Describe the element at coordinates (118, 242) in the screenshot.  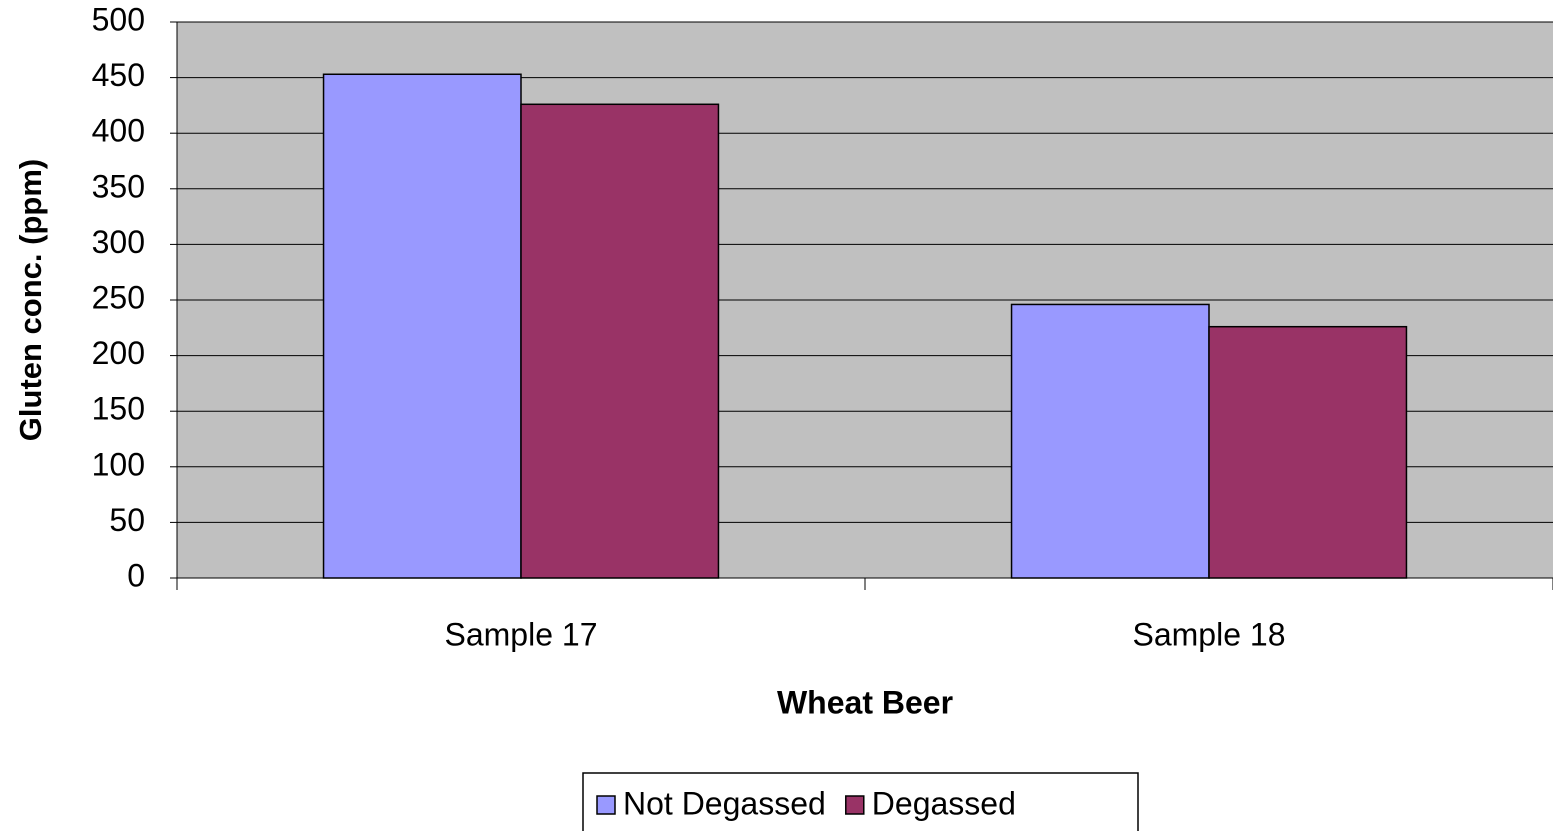
I see `y-tick-label: 300` at that location.